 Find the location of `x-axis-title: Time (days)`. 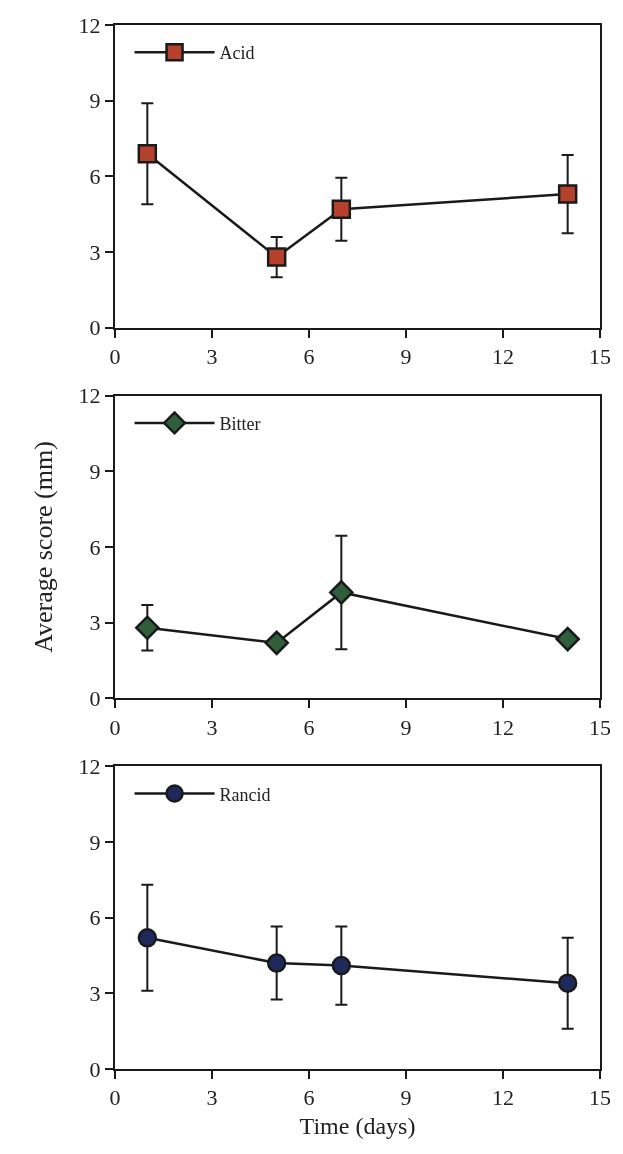

x-axis-title: Time (days) is located at coordinates (357, 1126).